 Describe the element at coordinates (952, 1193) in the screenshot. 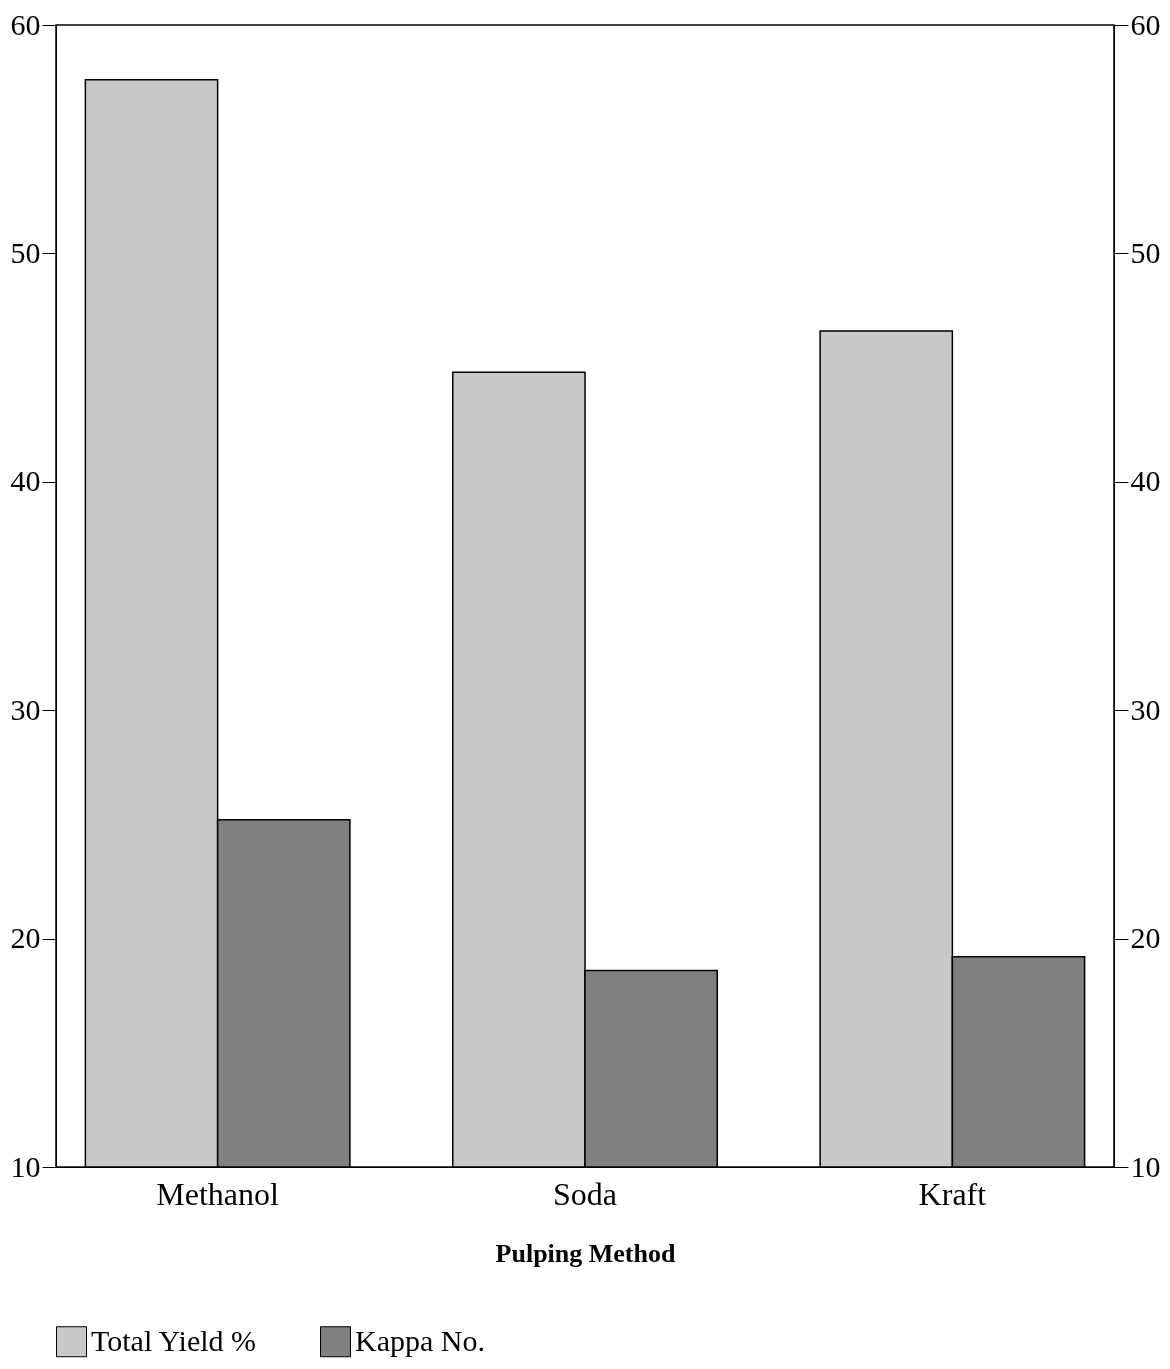

I see `x-tick-label: Kraft` at that location.